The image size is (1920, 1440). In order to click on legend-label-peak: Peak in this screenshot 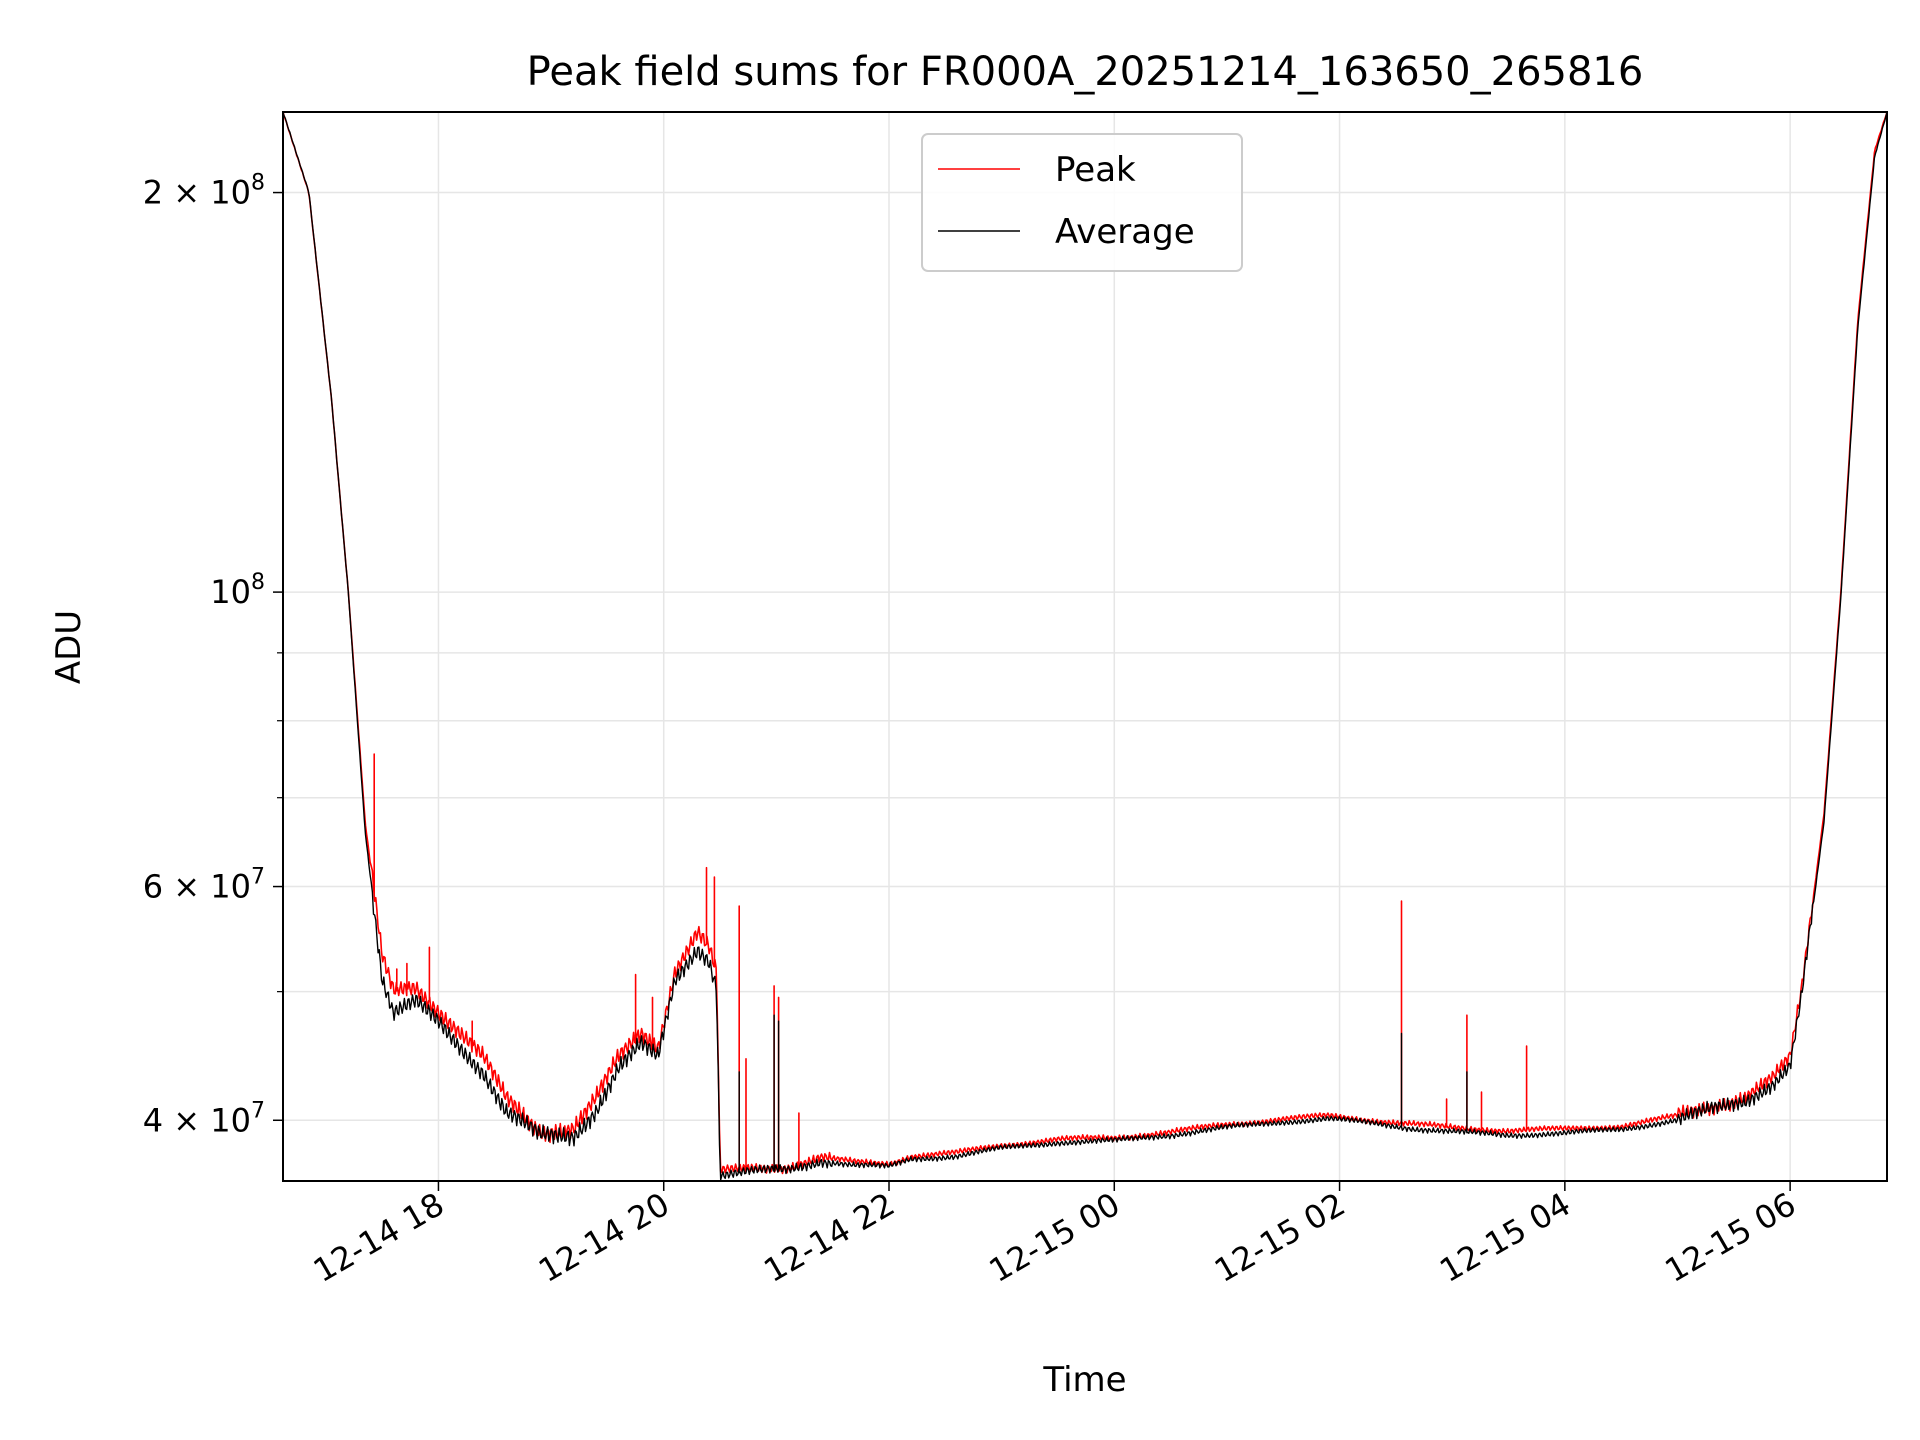, I will do `click(1095, 170)`.